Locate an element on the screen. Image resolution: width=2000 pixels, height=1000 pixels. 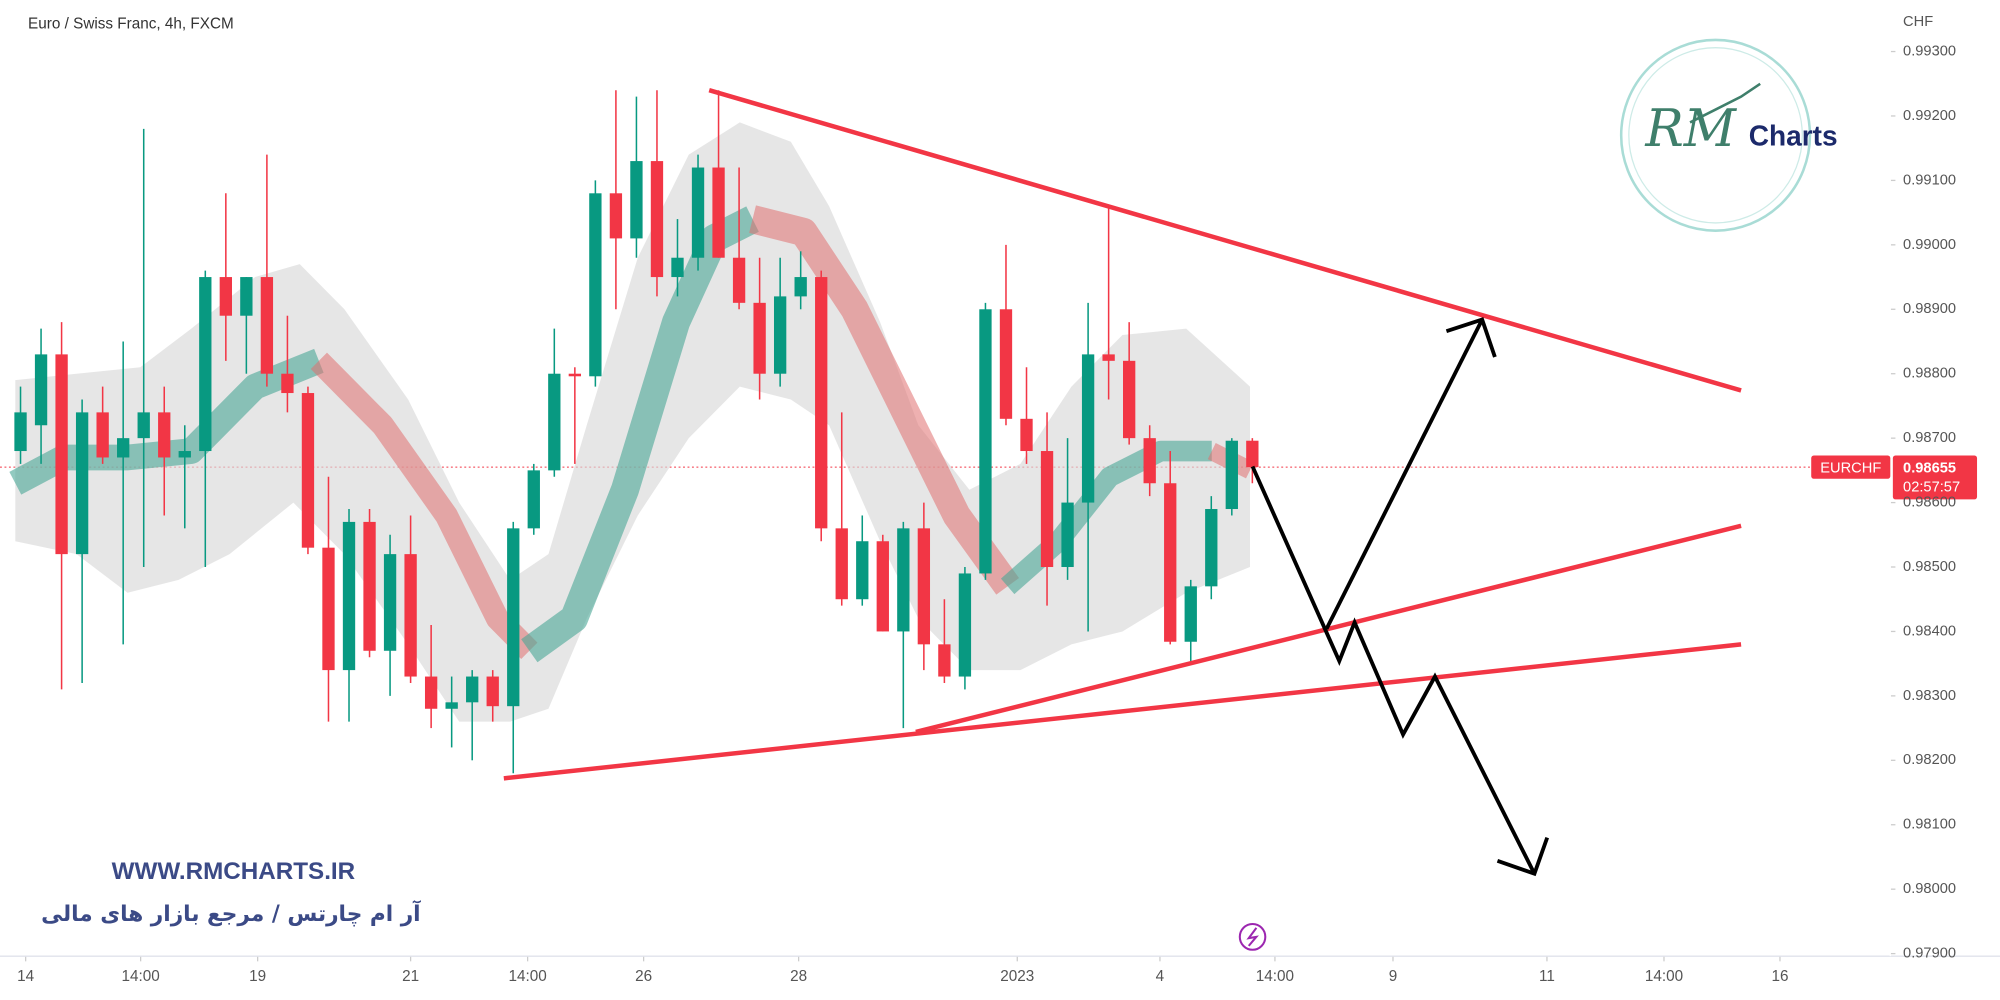
y-tick-label: 0.99200 is located at coordinates (1929, 116).